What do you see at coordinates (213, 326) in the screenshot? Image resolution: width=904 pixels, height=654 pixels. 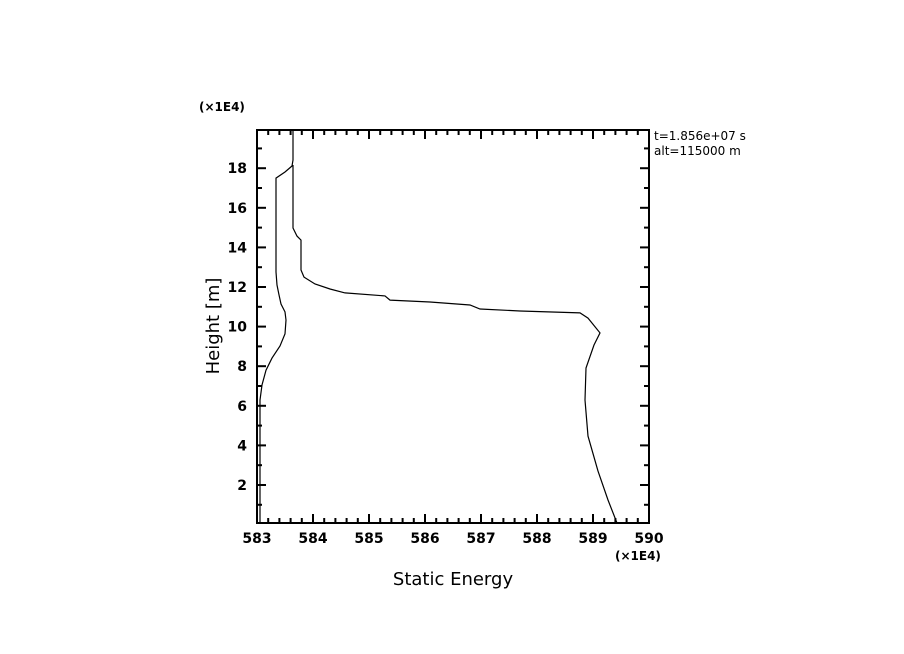 I see `y-axis-title: Height [m]` at bounding box center [213, 326].